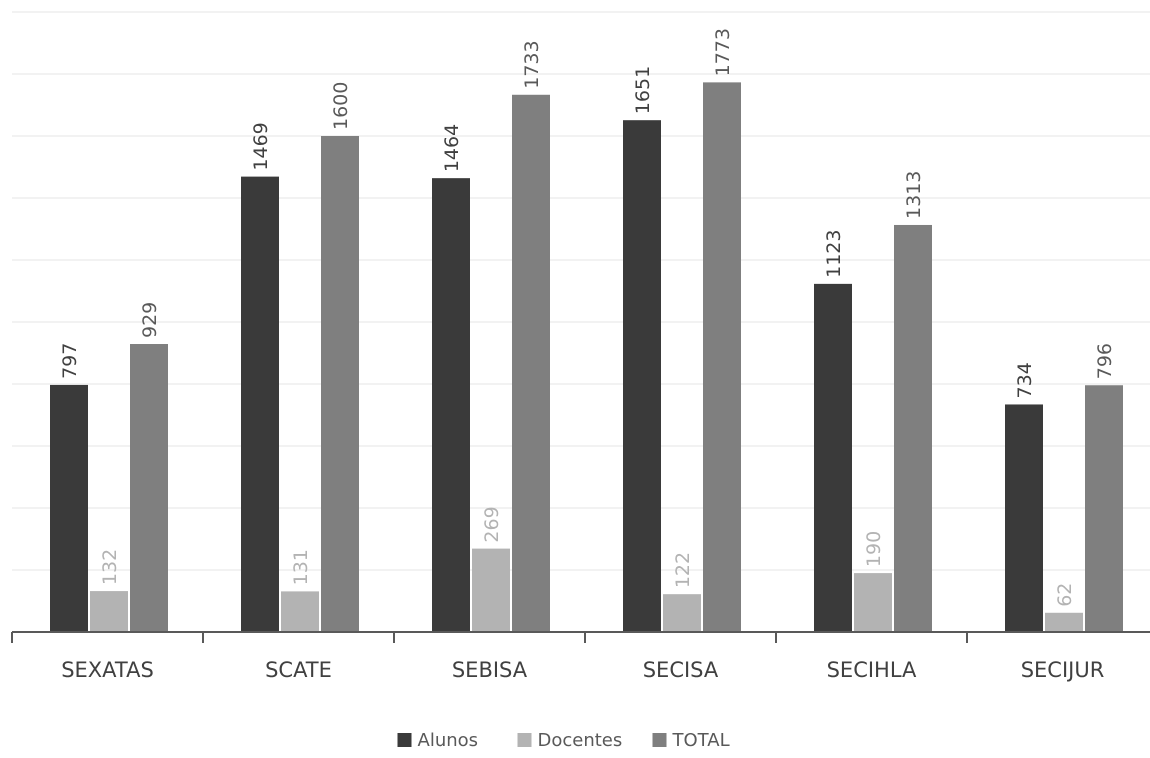 Image resolution: width=1150 pixels, height=758 pixels. Describe the element at coordinates (834, 254) in the screenshot. I see `value-label: 1123` at that location.